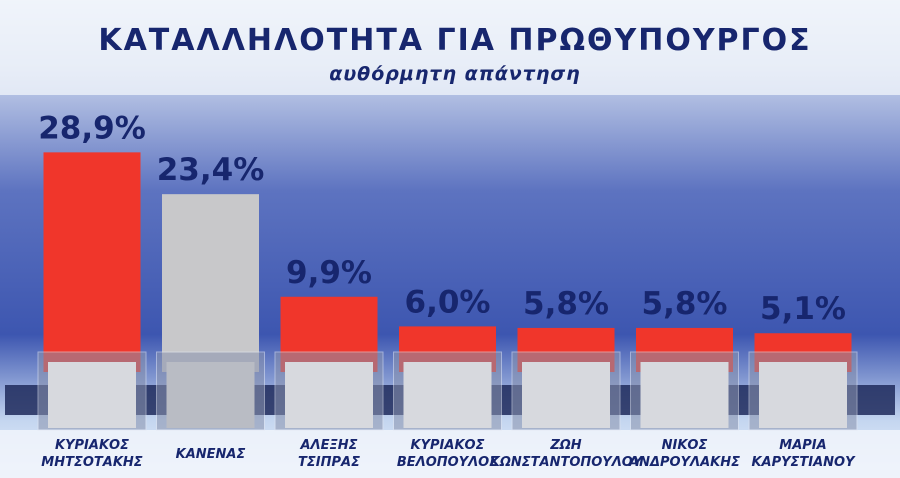 Image resolution: width=900 pixels, height=478 pixels. I want to click on value-label: 23,4%, so click(211, 170).